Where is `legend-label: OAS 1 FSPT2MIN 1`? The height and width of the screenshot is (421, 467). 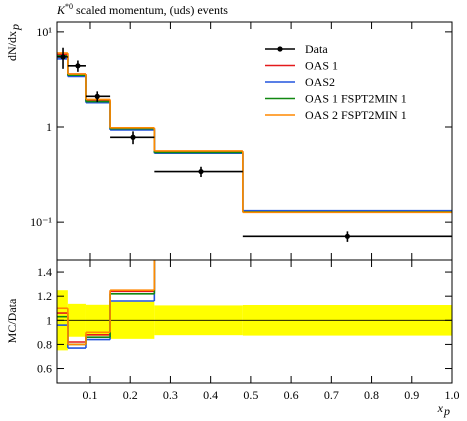
legend-label: OAS 1 FSPT2MIN 1 is located at coordinates (356, 99).